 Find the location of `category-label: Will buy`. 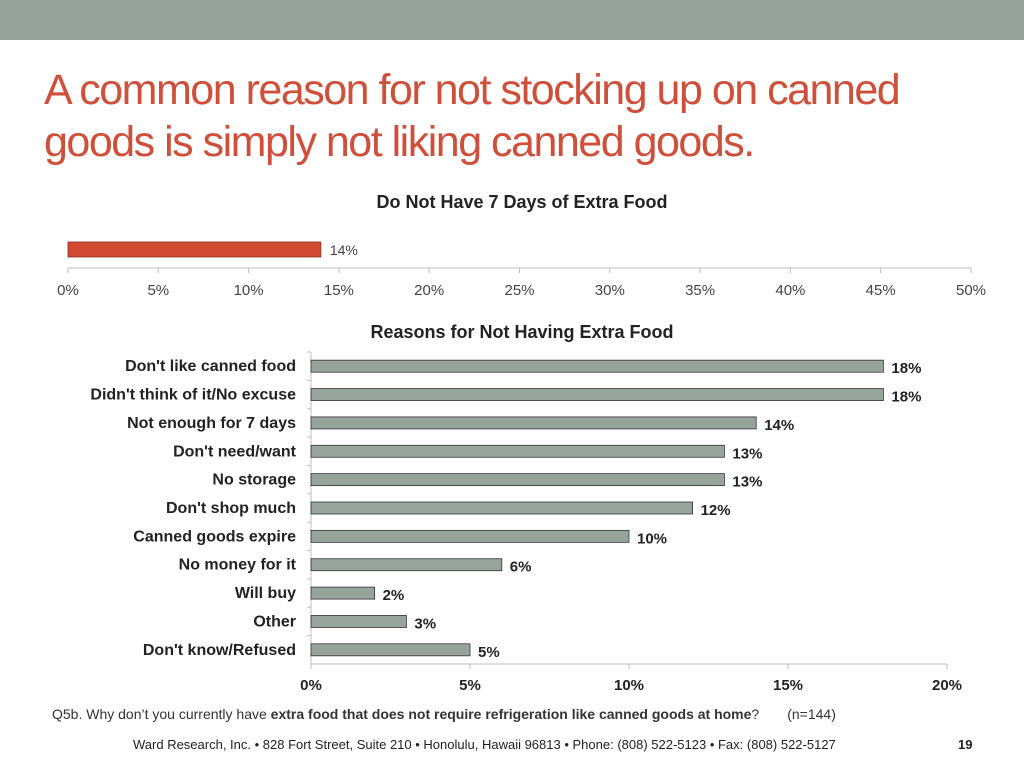

category-label: Will buy is located at coordinates (265, 593).